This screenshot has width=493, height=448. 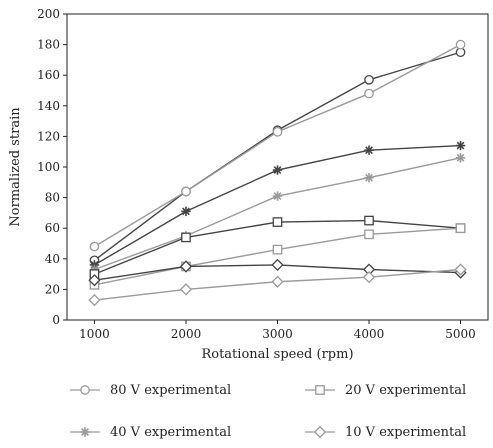 I want to click on x-tick-label: 2000, so click(x=186, y=334).